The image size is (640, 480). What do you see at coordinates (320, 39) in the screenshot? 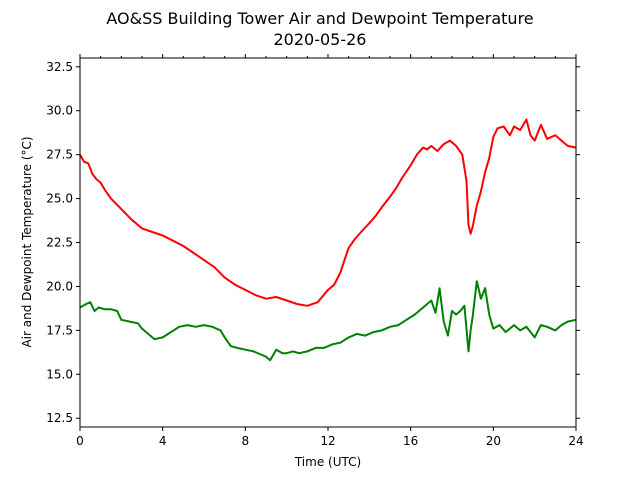
I see `chart-subtitle: 2020-05-26` at bounding box center [320, 39].